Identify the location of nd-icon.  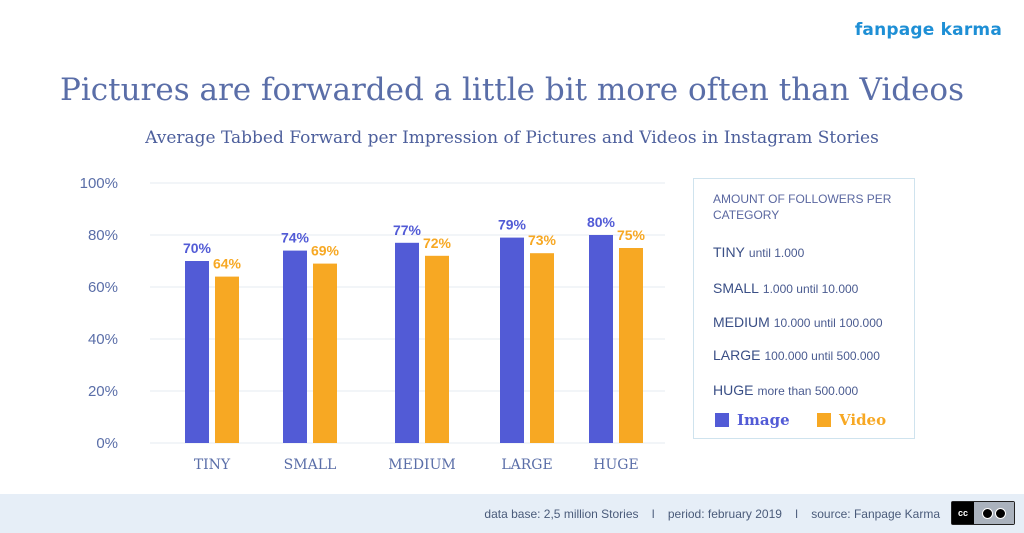
(1000, 513).